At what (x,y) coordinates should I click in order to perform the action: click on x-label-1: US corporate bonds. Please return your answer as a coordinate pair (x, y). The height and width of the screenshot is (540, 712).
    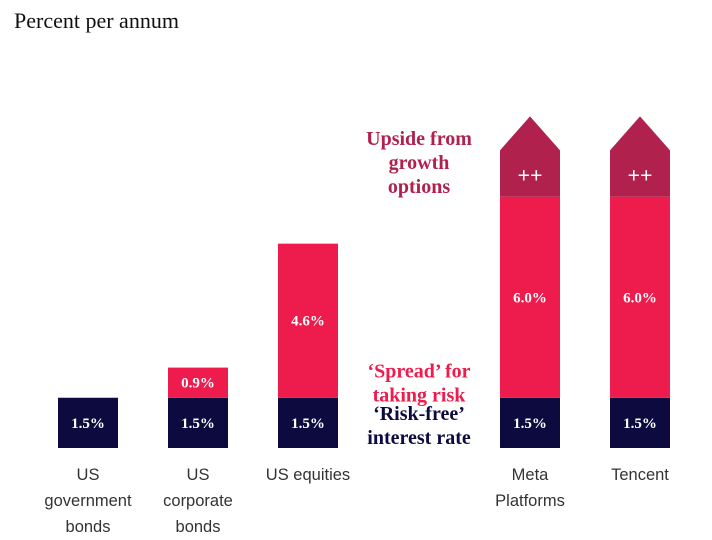
    Looking at the image, I should click on (198, 501).